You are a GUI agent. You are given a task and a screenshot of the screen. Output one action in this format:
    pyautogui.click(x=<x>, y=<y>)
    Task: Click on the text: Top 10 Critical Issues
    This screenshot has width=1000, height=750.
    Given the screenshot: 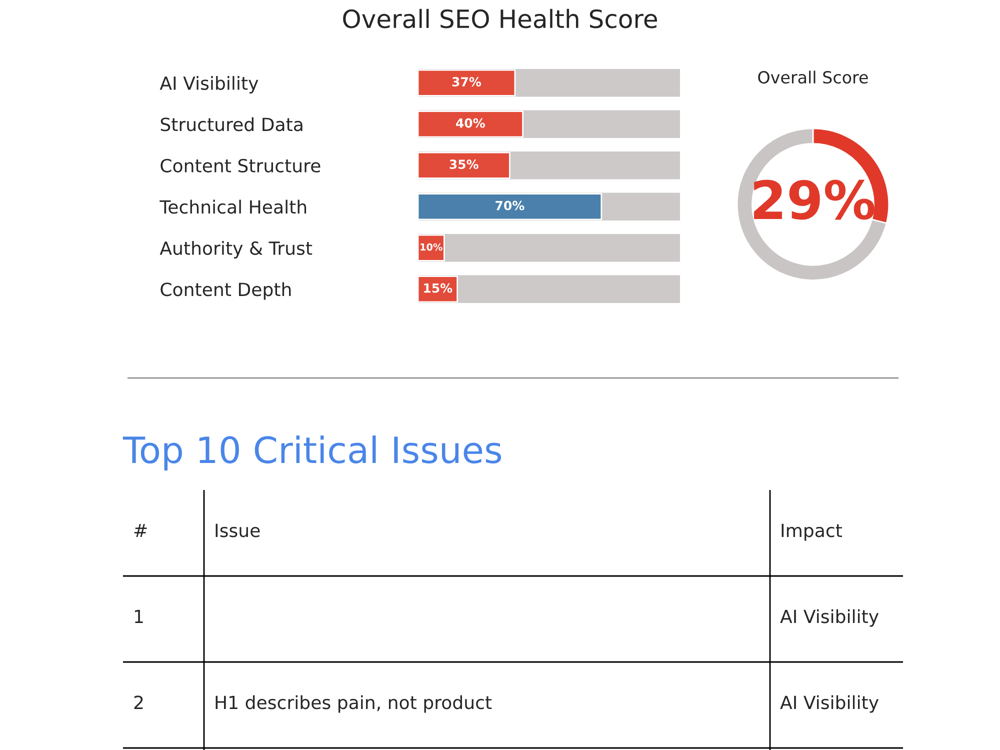 What is the action you would take?
    pyautogui.click(x=312, y=453)
    